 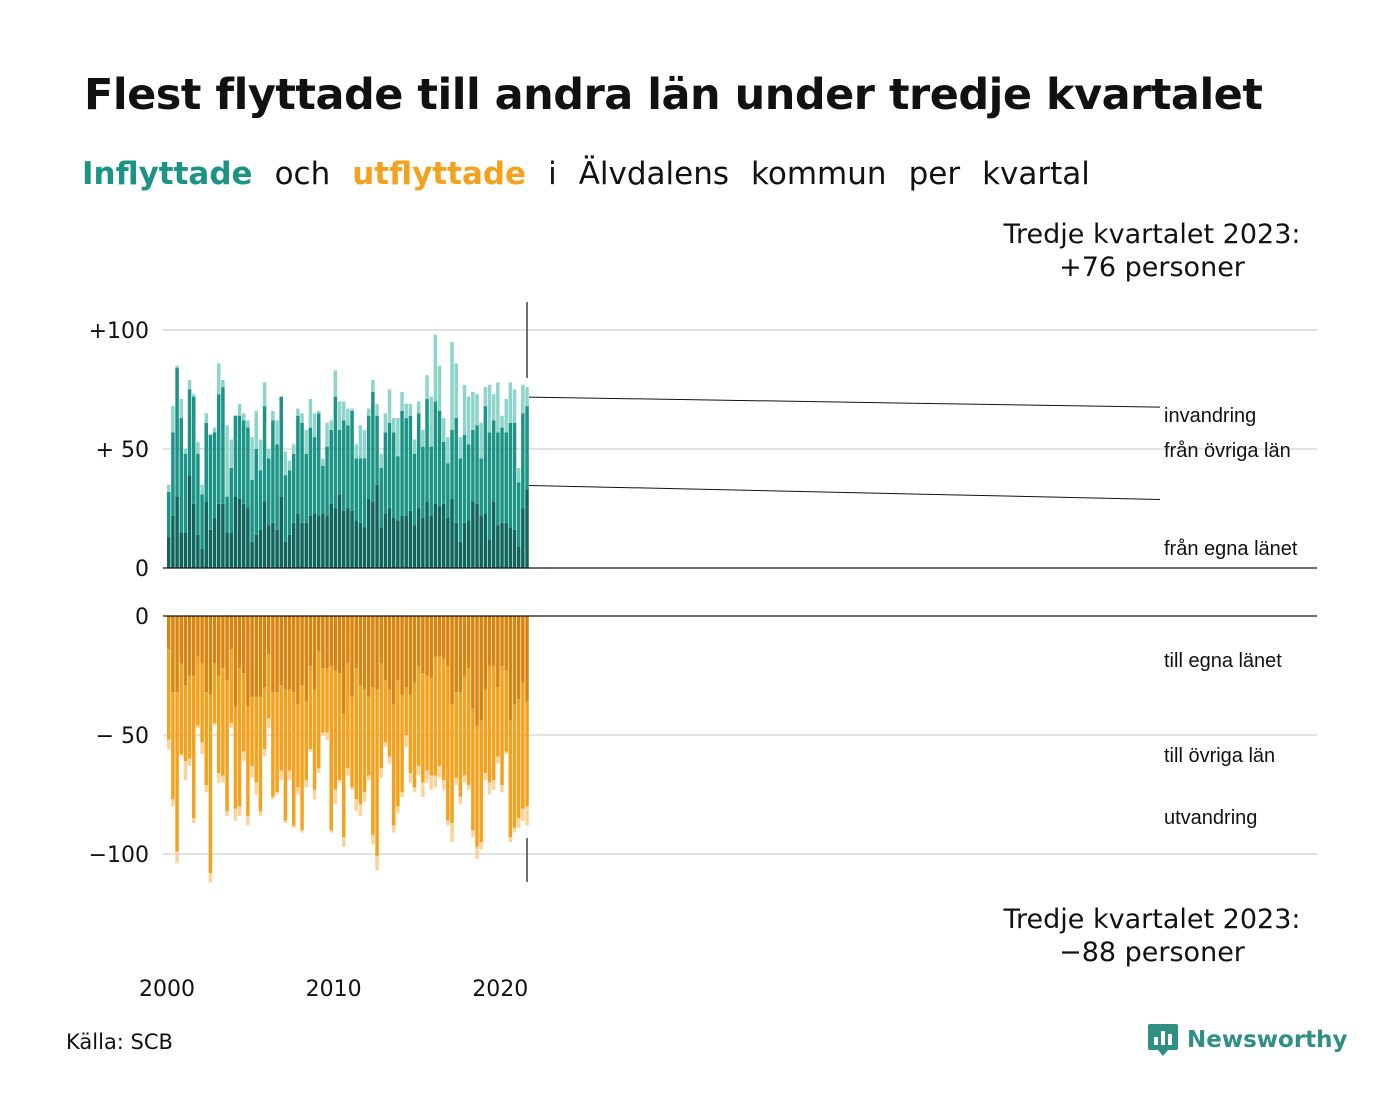 What do you see at coordinates (552, 174) in the screenshot?
I see `subtitle-word: i` at bounding box center [552, 174].